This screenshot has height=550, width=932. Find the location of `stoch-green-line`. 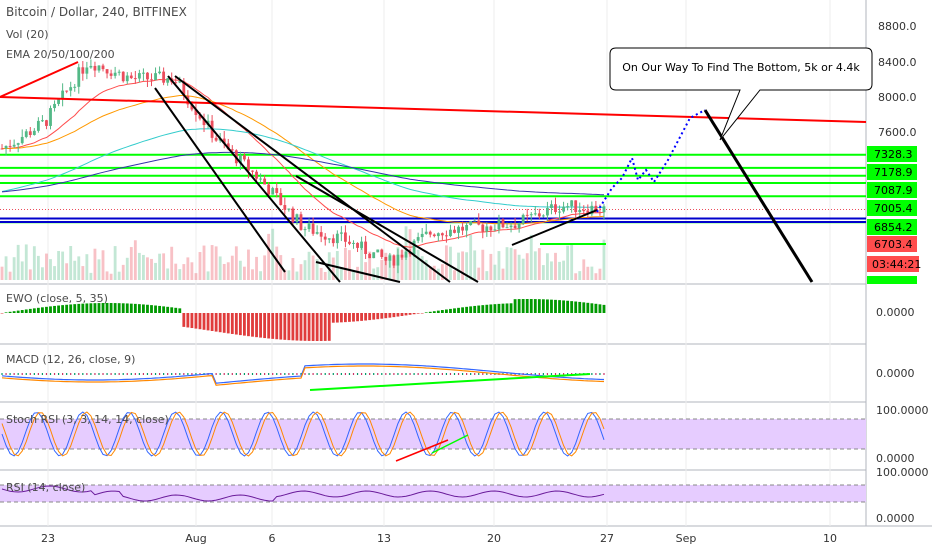

stoch-green-line is located at coordinates (450, 444).